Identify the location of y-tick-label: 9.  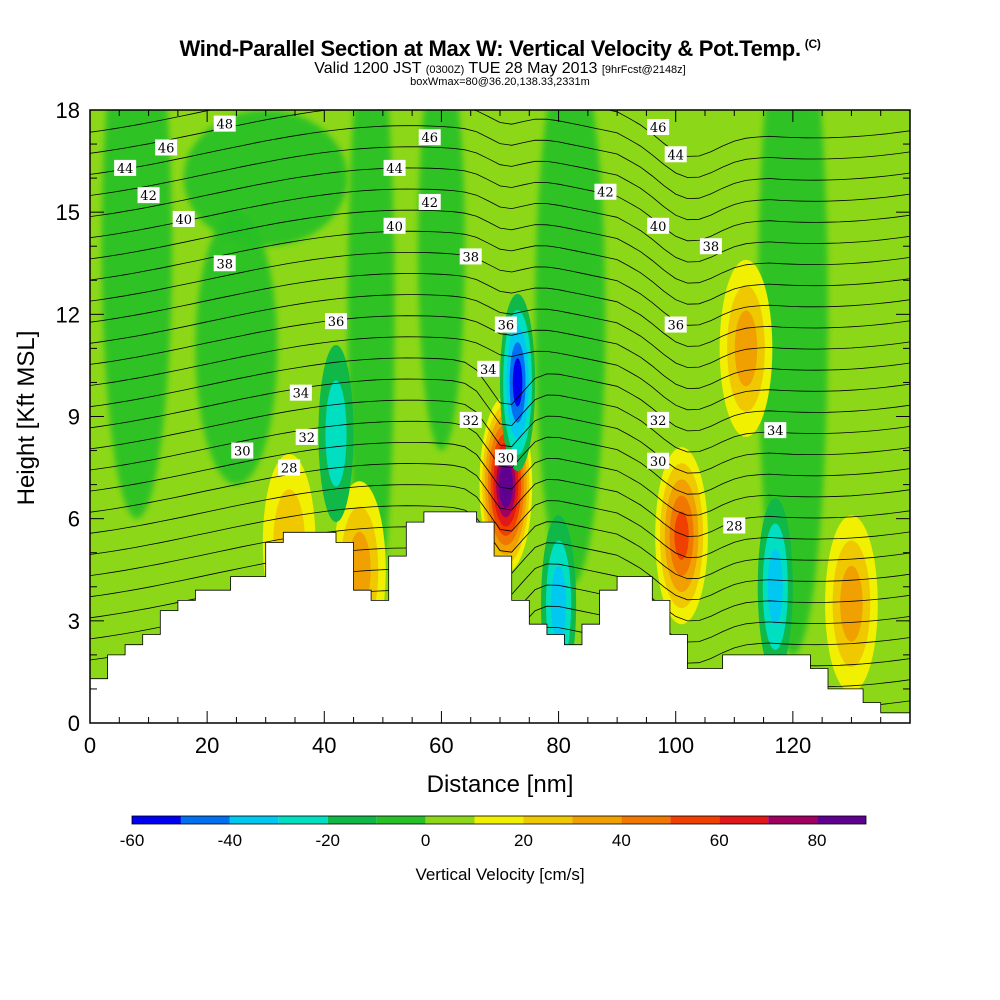
(74, 417).